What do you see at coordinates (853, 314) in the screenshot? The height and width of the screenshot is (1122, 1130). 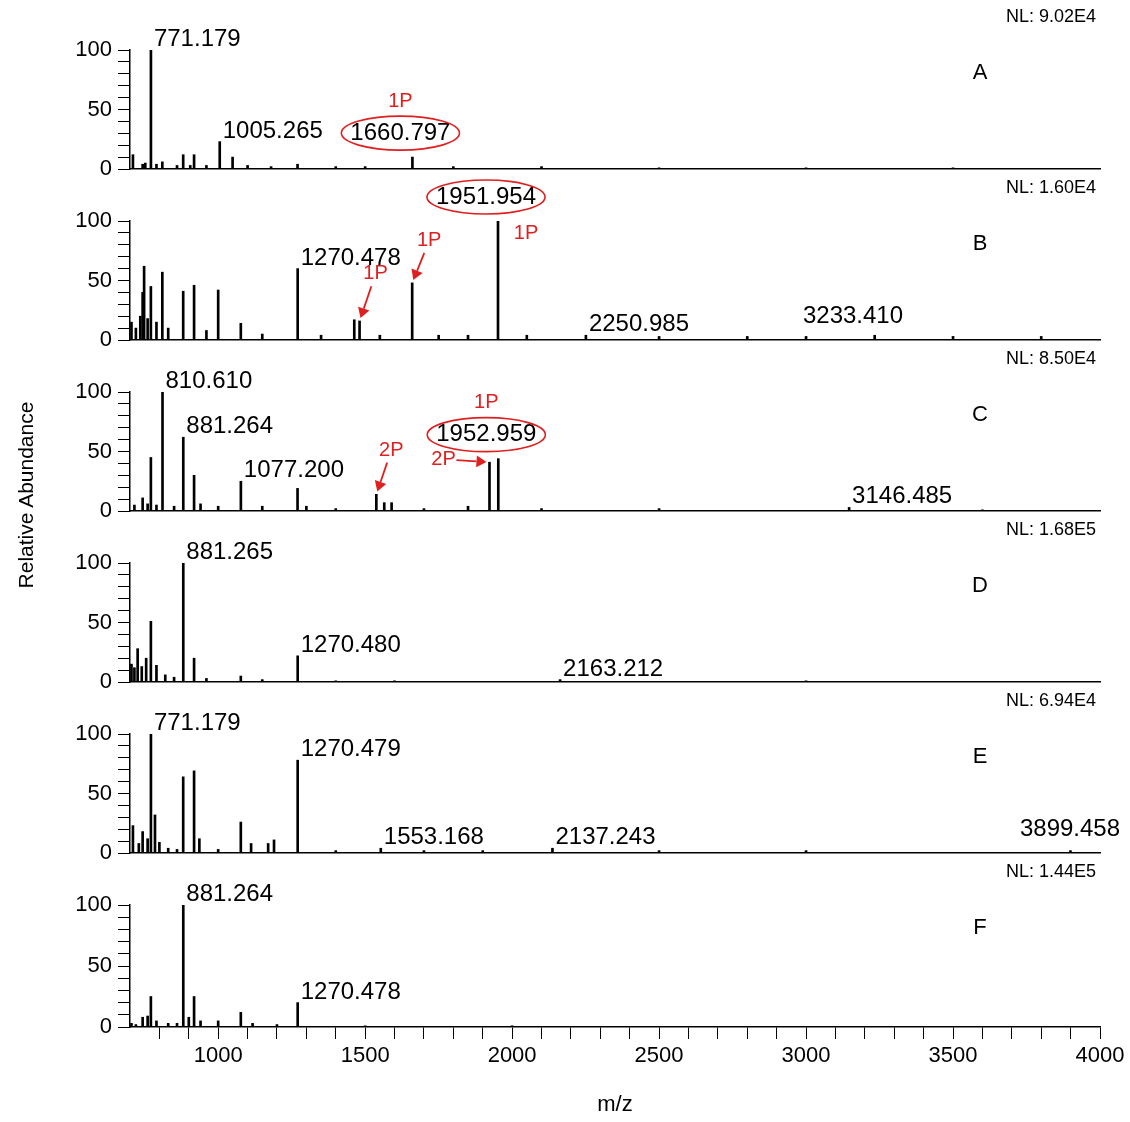 I see `annotation: 3233.410` at bounding box center [853, 314].